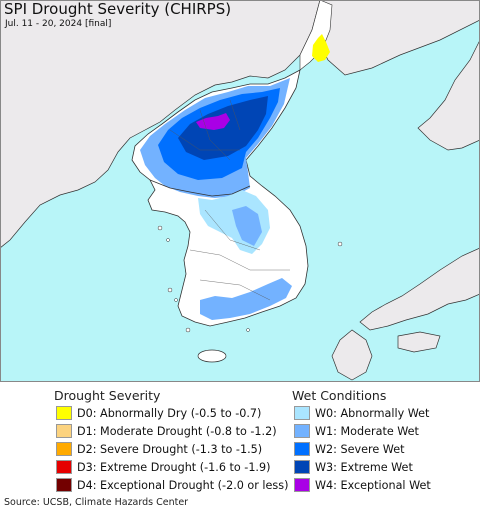  Describe the element at coordinates (183, 485) in the screenshot. I see `legend-label-d4: D4: Exceptional Drought (-2.0 or less)` at that location.